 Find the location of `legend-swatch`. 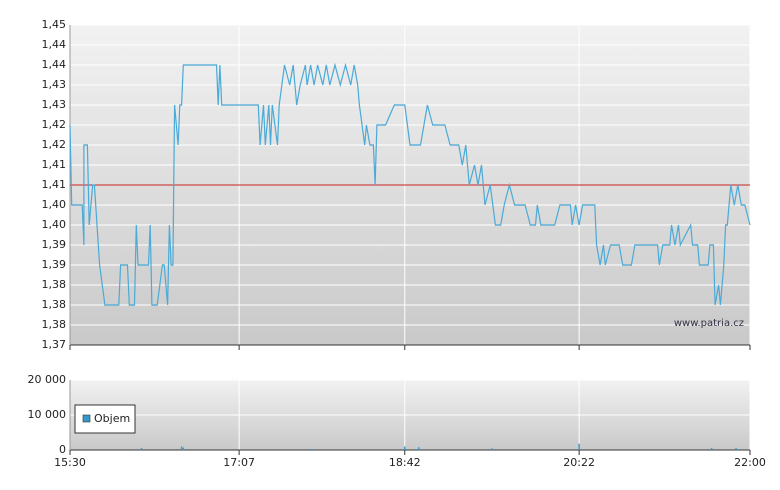

legend-swatch is located at coordinates (86, 418).